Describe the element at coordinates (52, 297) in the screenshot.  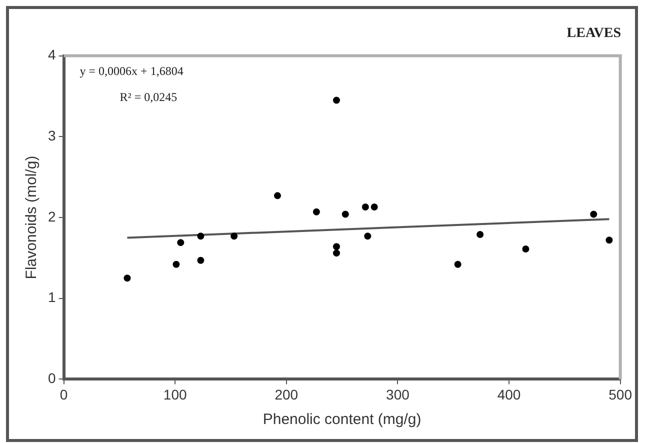
I see `y-tick-label: 1` at that location.